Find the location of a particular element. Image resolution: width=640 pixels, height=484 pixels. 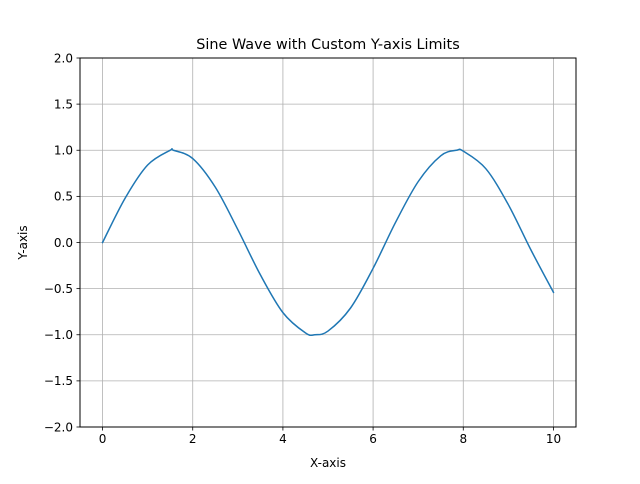

y-tick-label: −1.5 is located at coordinates (58, 381).